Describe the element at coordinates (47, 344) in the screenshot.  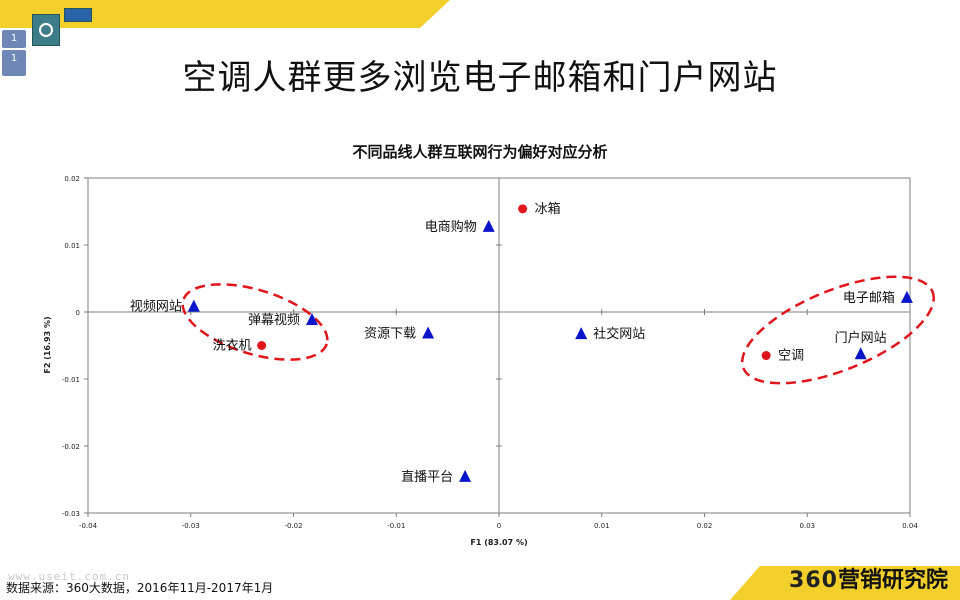
I see `y-axis-label: F2 (16.93 %)` at that location.